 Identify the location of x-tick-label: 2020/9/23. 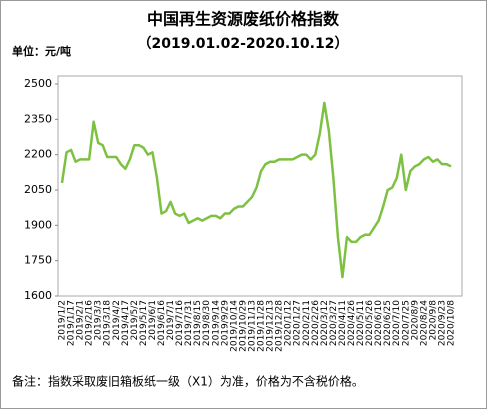
(442, 323).